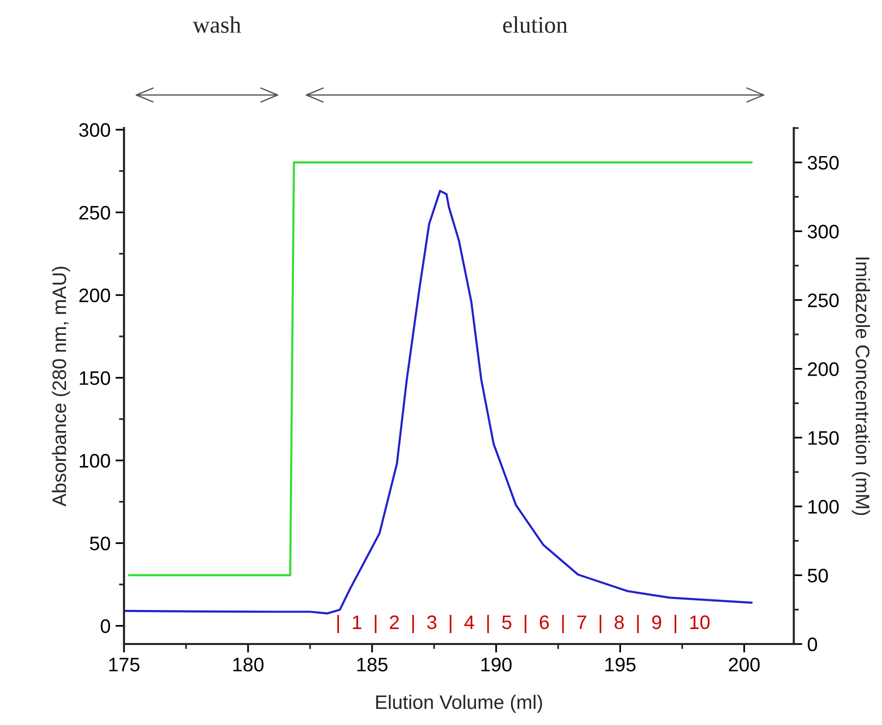 This screenshot has width=882, height=725. What do you see at coordinates (105, 626) in the screenshot?
I see `y-tick-label: 0` at bounding box center [105, 626].